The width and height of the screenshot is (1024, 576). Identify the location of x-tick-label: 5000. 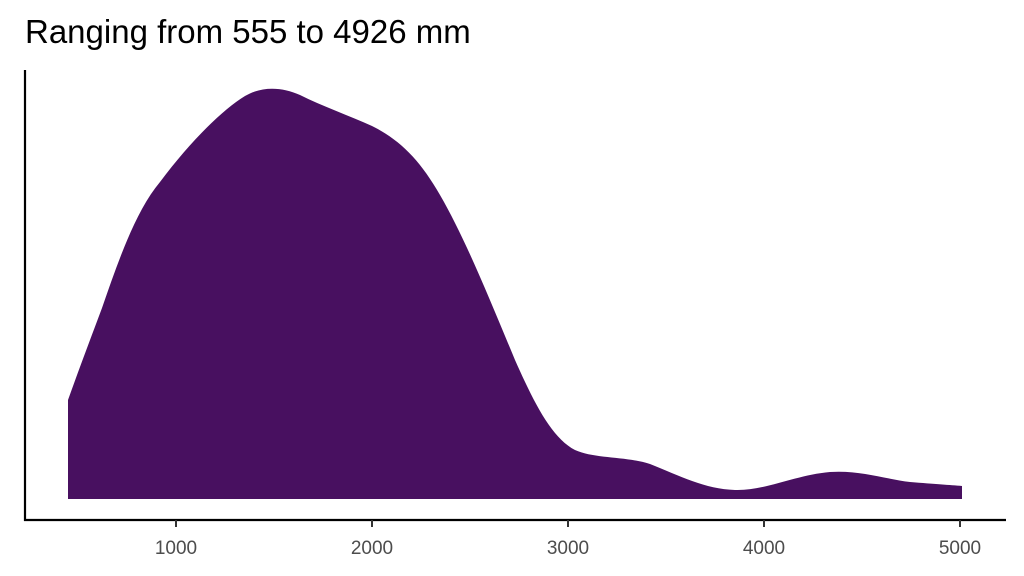
(960, 548).